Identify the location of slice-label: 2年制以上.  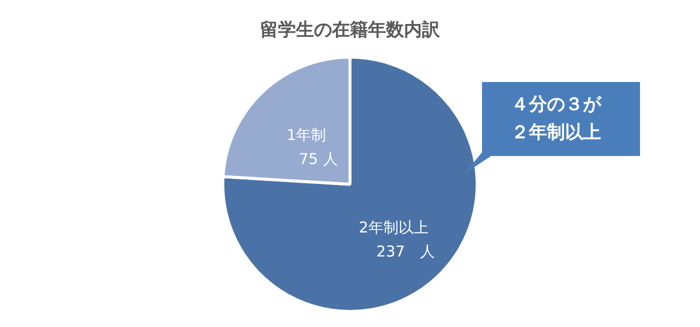
(393, 227).